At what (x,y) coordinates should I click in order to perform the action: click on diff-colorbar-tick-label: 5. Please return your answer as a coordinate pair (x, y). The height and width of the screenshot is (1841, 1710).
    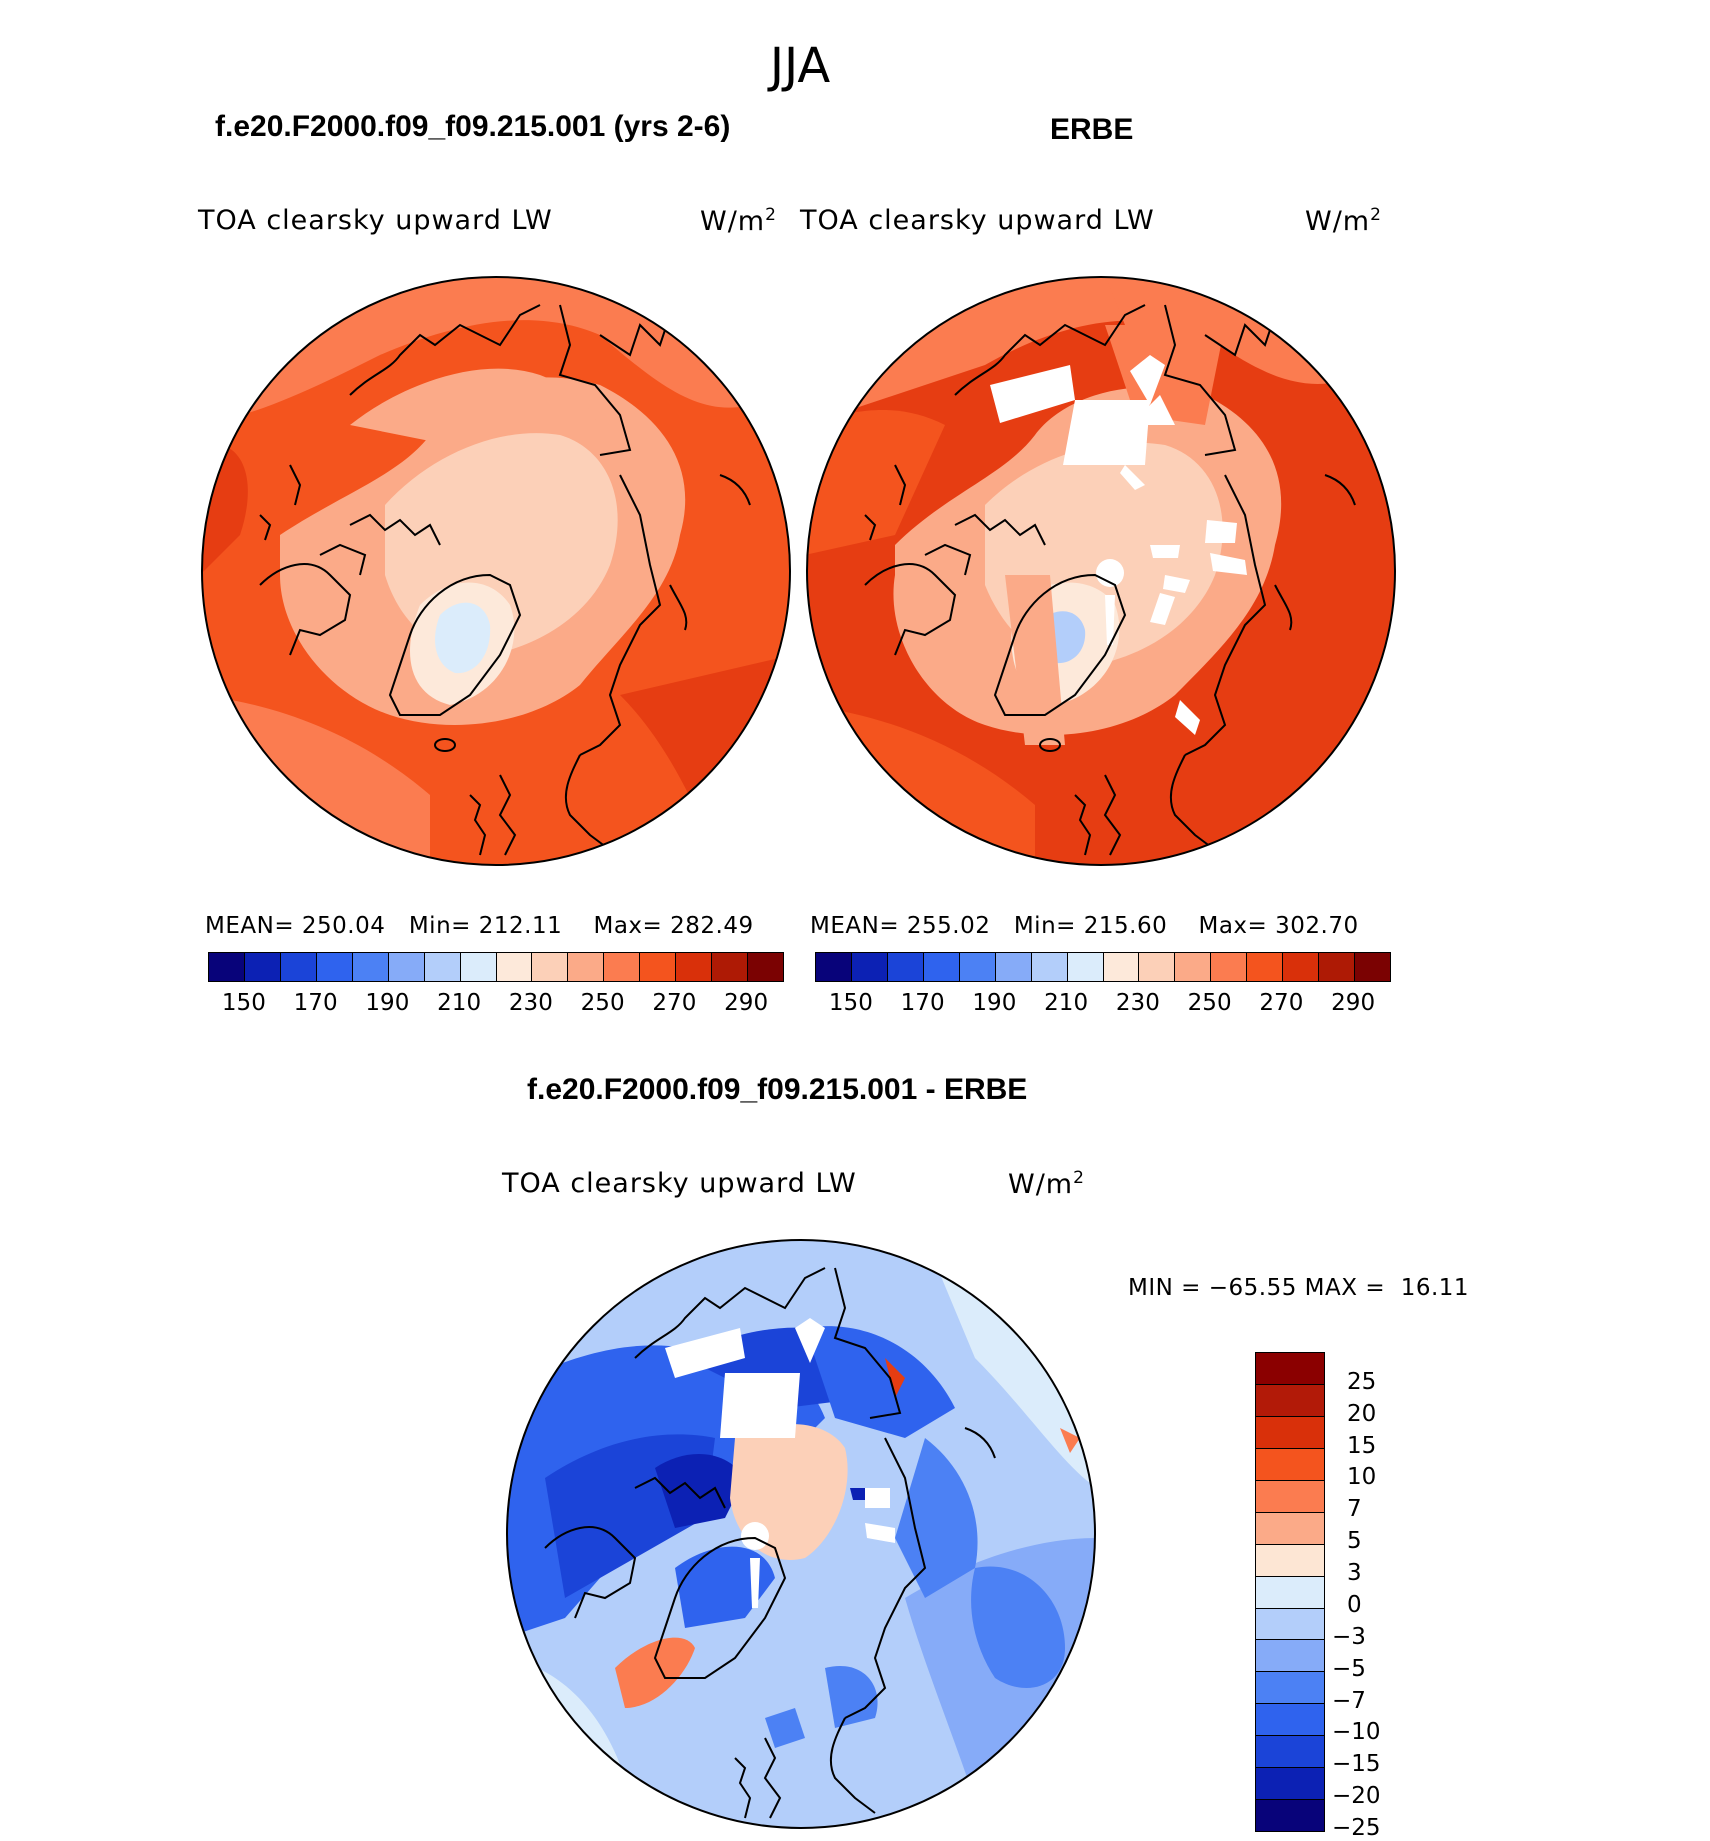
    Looking at the image, I should click on (1354, 1541).